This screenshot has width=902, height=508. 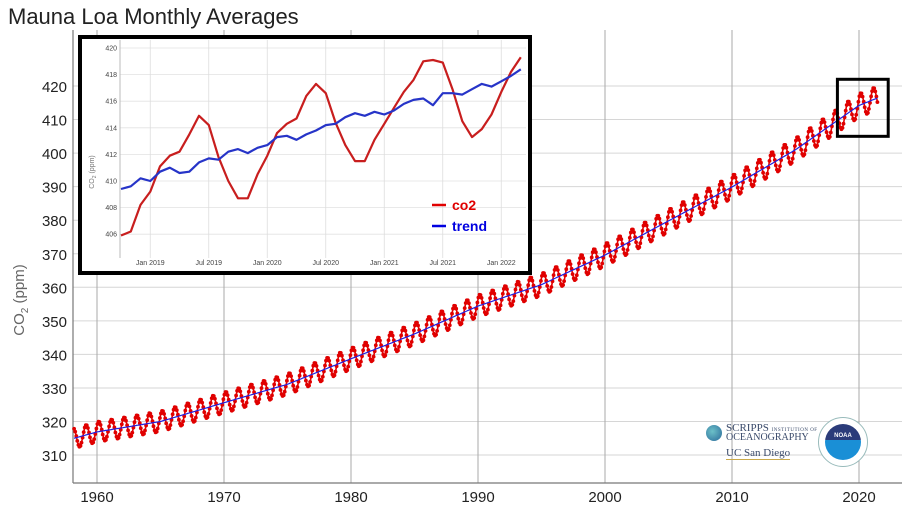 I want to click on inset-x-tick-label: Jul 2020, so click(x=326, y=263).